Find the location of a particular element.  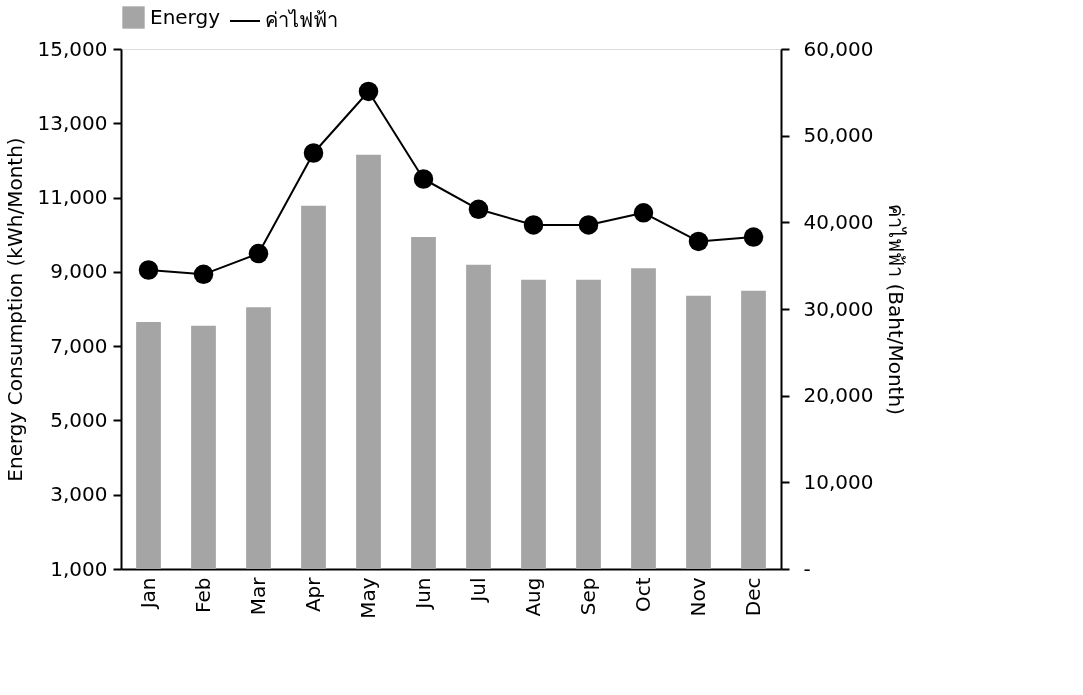

legend-label: Energy is located at coordinates (185, 16).